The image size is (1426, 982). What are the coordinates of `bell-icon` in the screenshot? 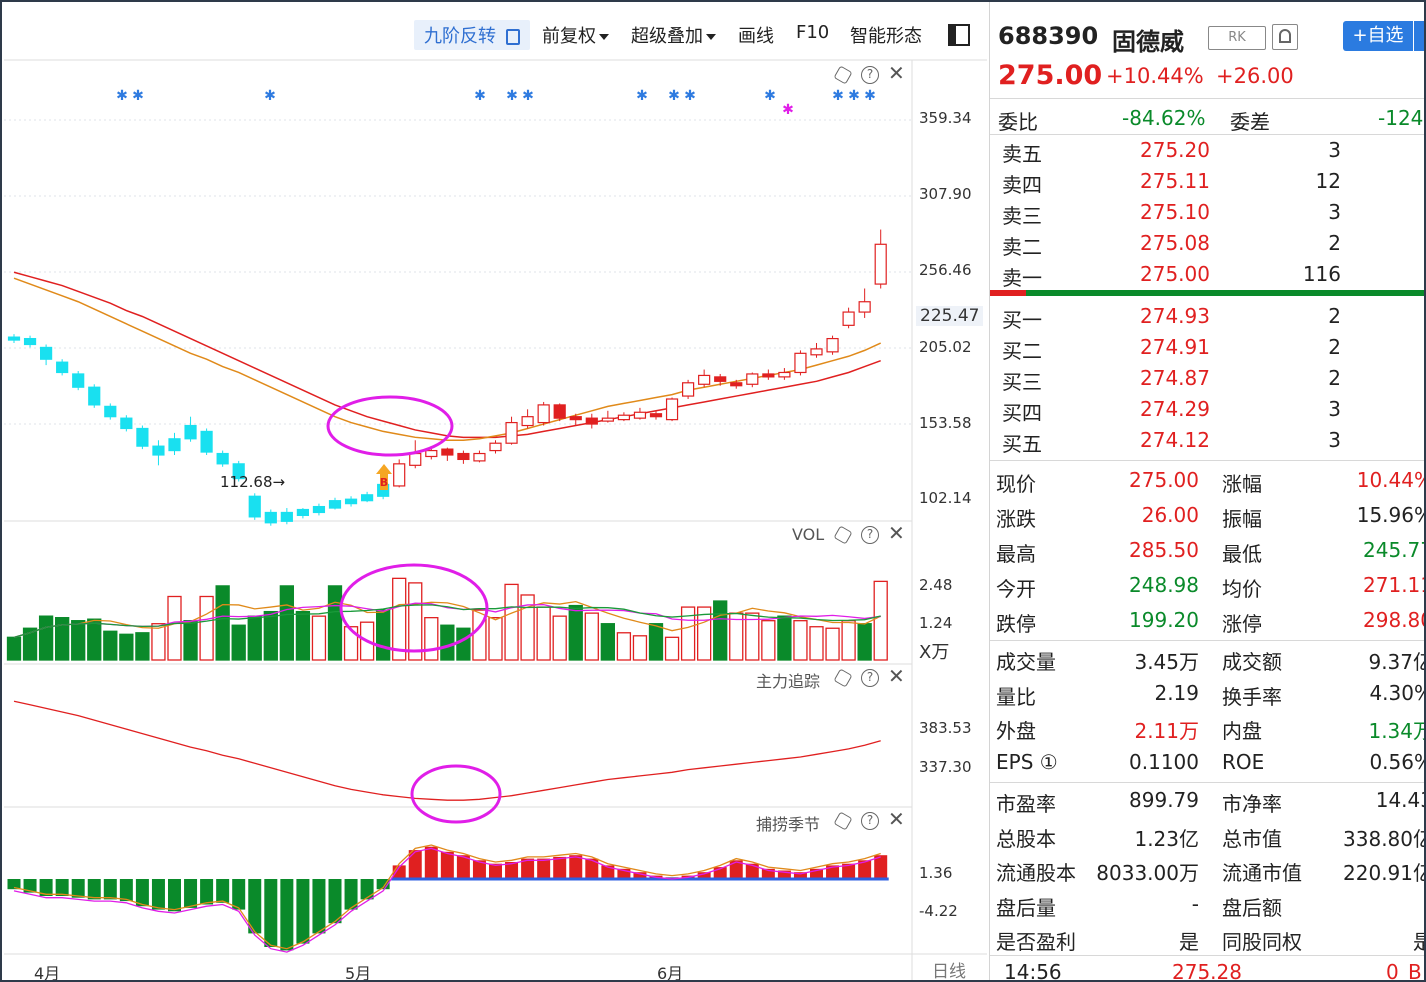 It's located at (1285, 37).